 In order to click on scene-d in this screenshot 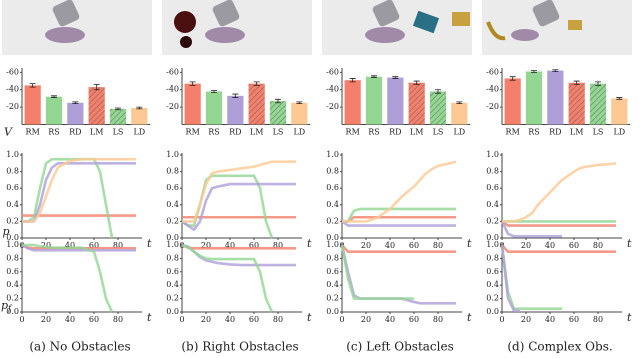, I will do `click(557, 27)`.